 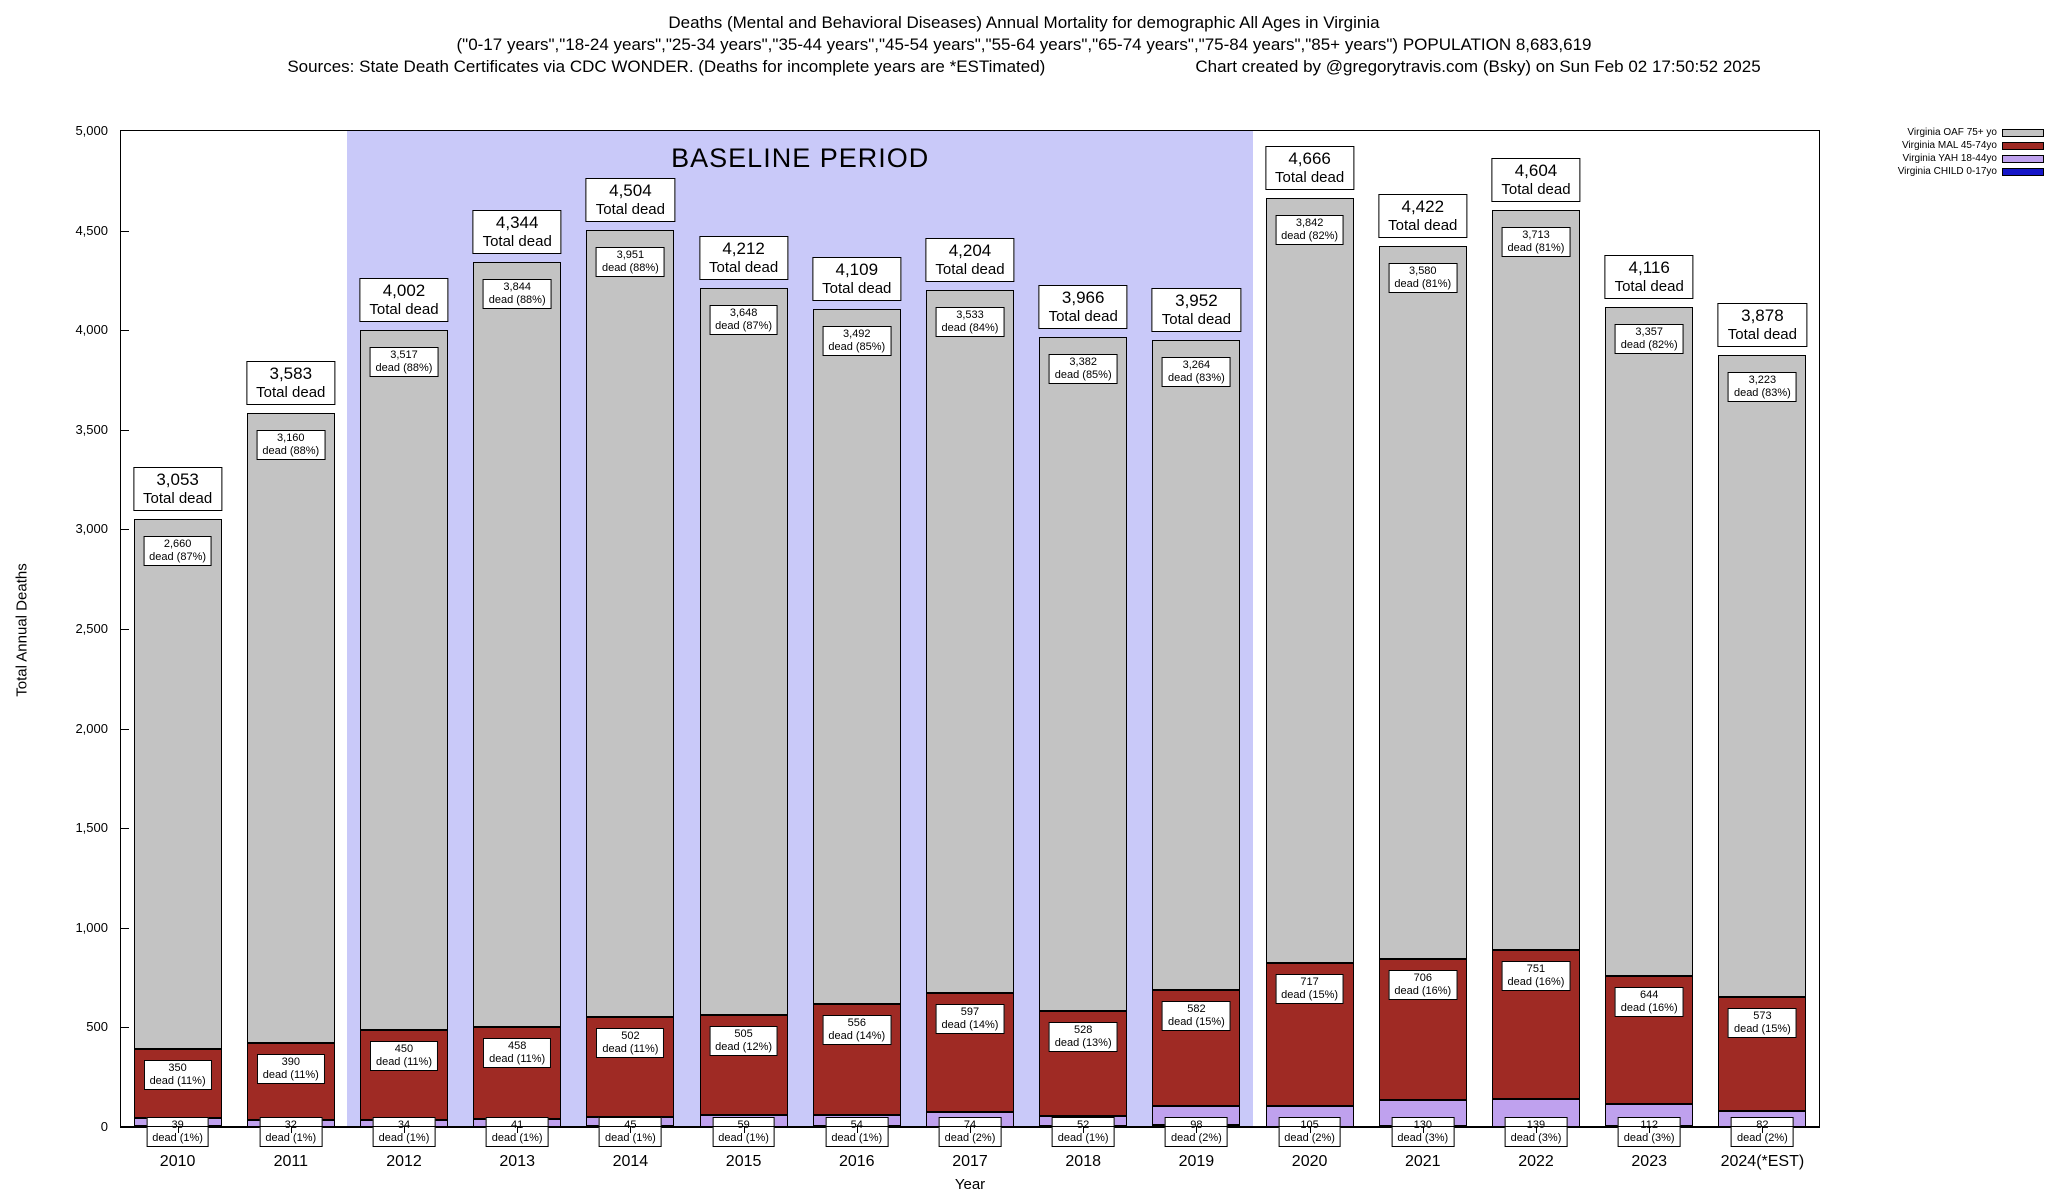 What do you see at coordinates (1952, 132) in the screenshot?
I see `legend-label: Virginia OAF 75+ yo` at bounding box center [1952, 132].